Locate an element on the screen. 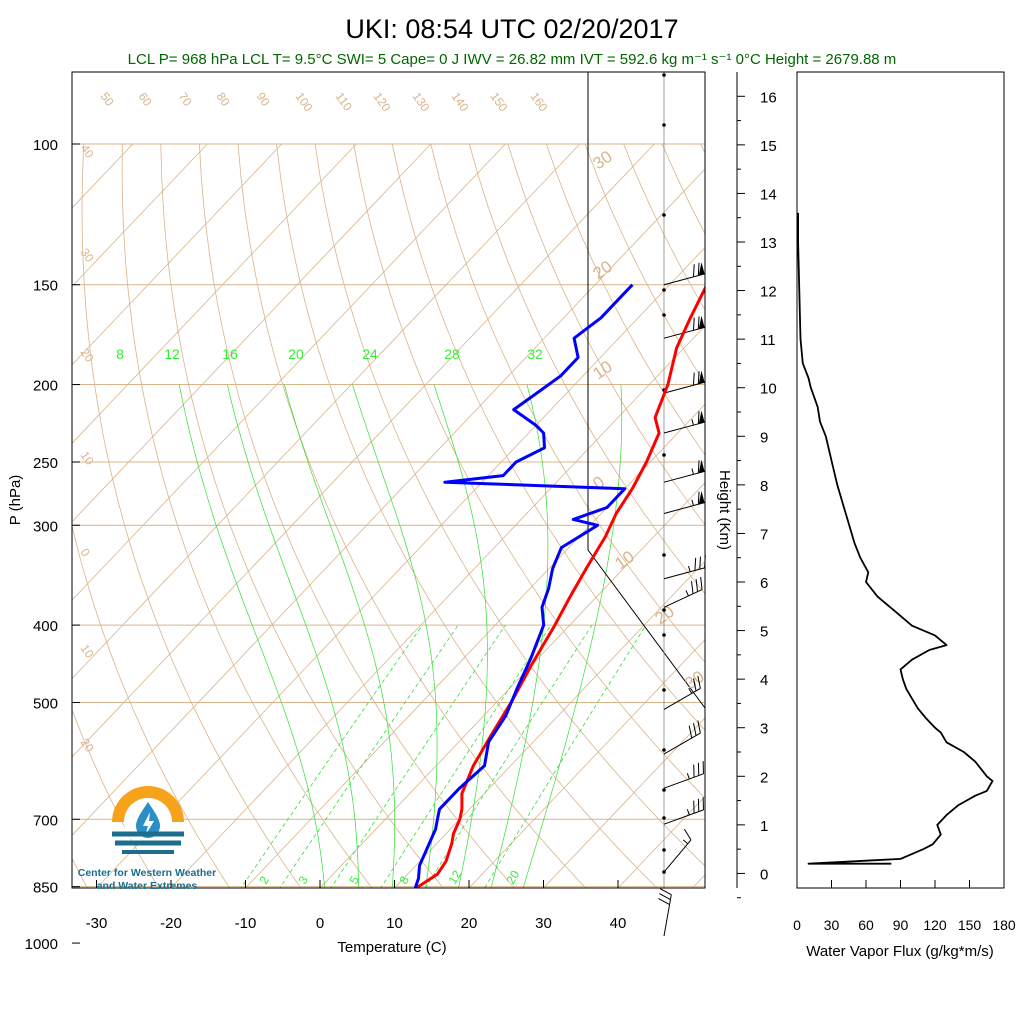 This screenshot has height=1024, width=1024. pressure-tick-label: 150 is located at coordinates (45, 286).